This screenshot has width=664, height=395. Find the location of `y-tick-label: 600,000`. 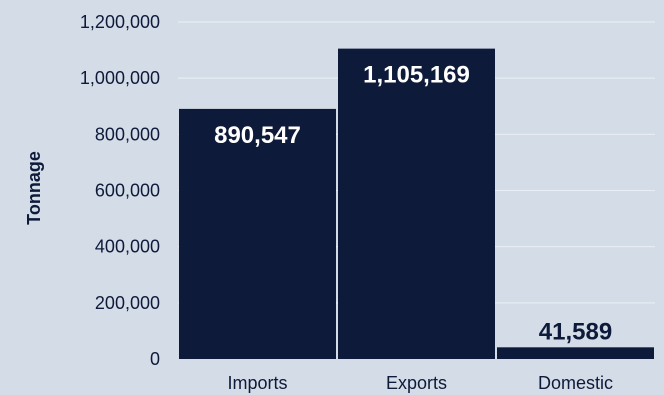

y-tick-label: 600,000 is located at coordinates (127, 191).